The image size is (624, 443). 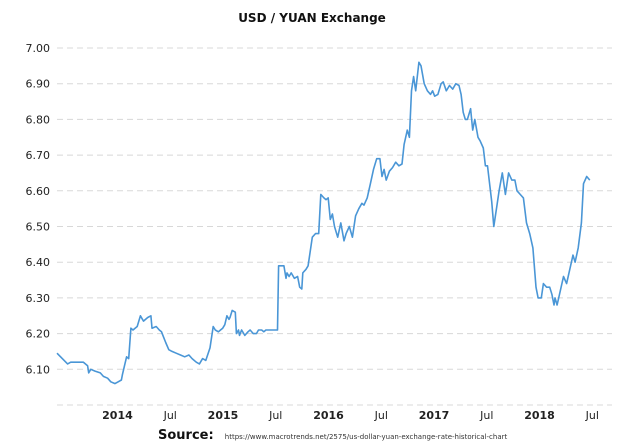 I want to click on x-tick-label: 2014, so click(x=117, y=415).